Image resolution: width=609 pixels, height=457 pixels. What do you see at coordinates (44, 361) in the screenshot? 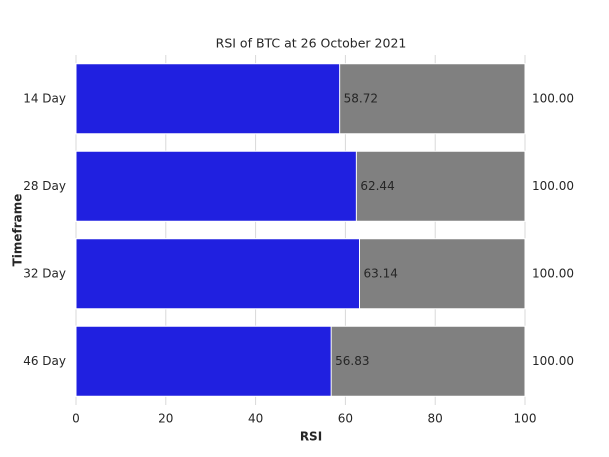
I see `y-tick-label: 46 Day` at bounding box center [44, 361].